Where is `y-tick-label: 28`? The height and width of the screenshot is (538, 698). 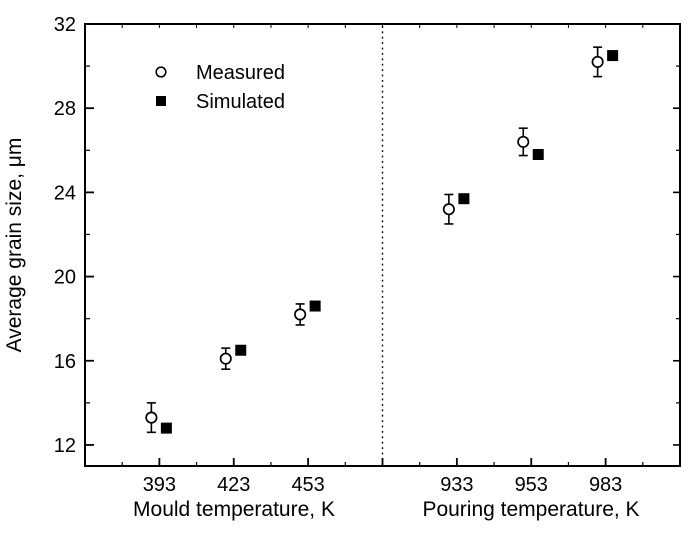
y-tick-label: 28 is located at coordinates (65, 109).